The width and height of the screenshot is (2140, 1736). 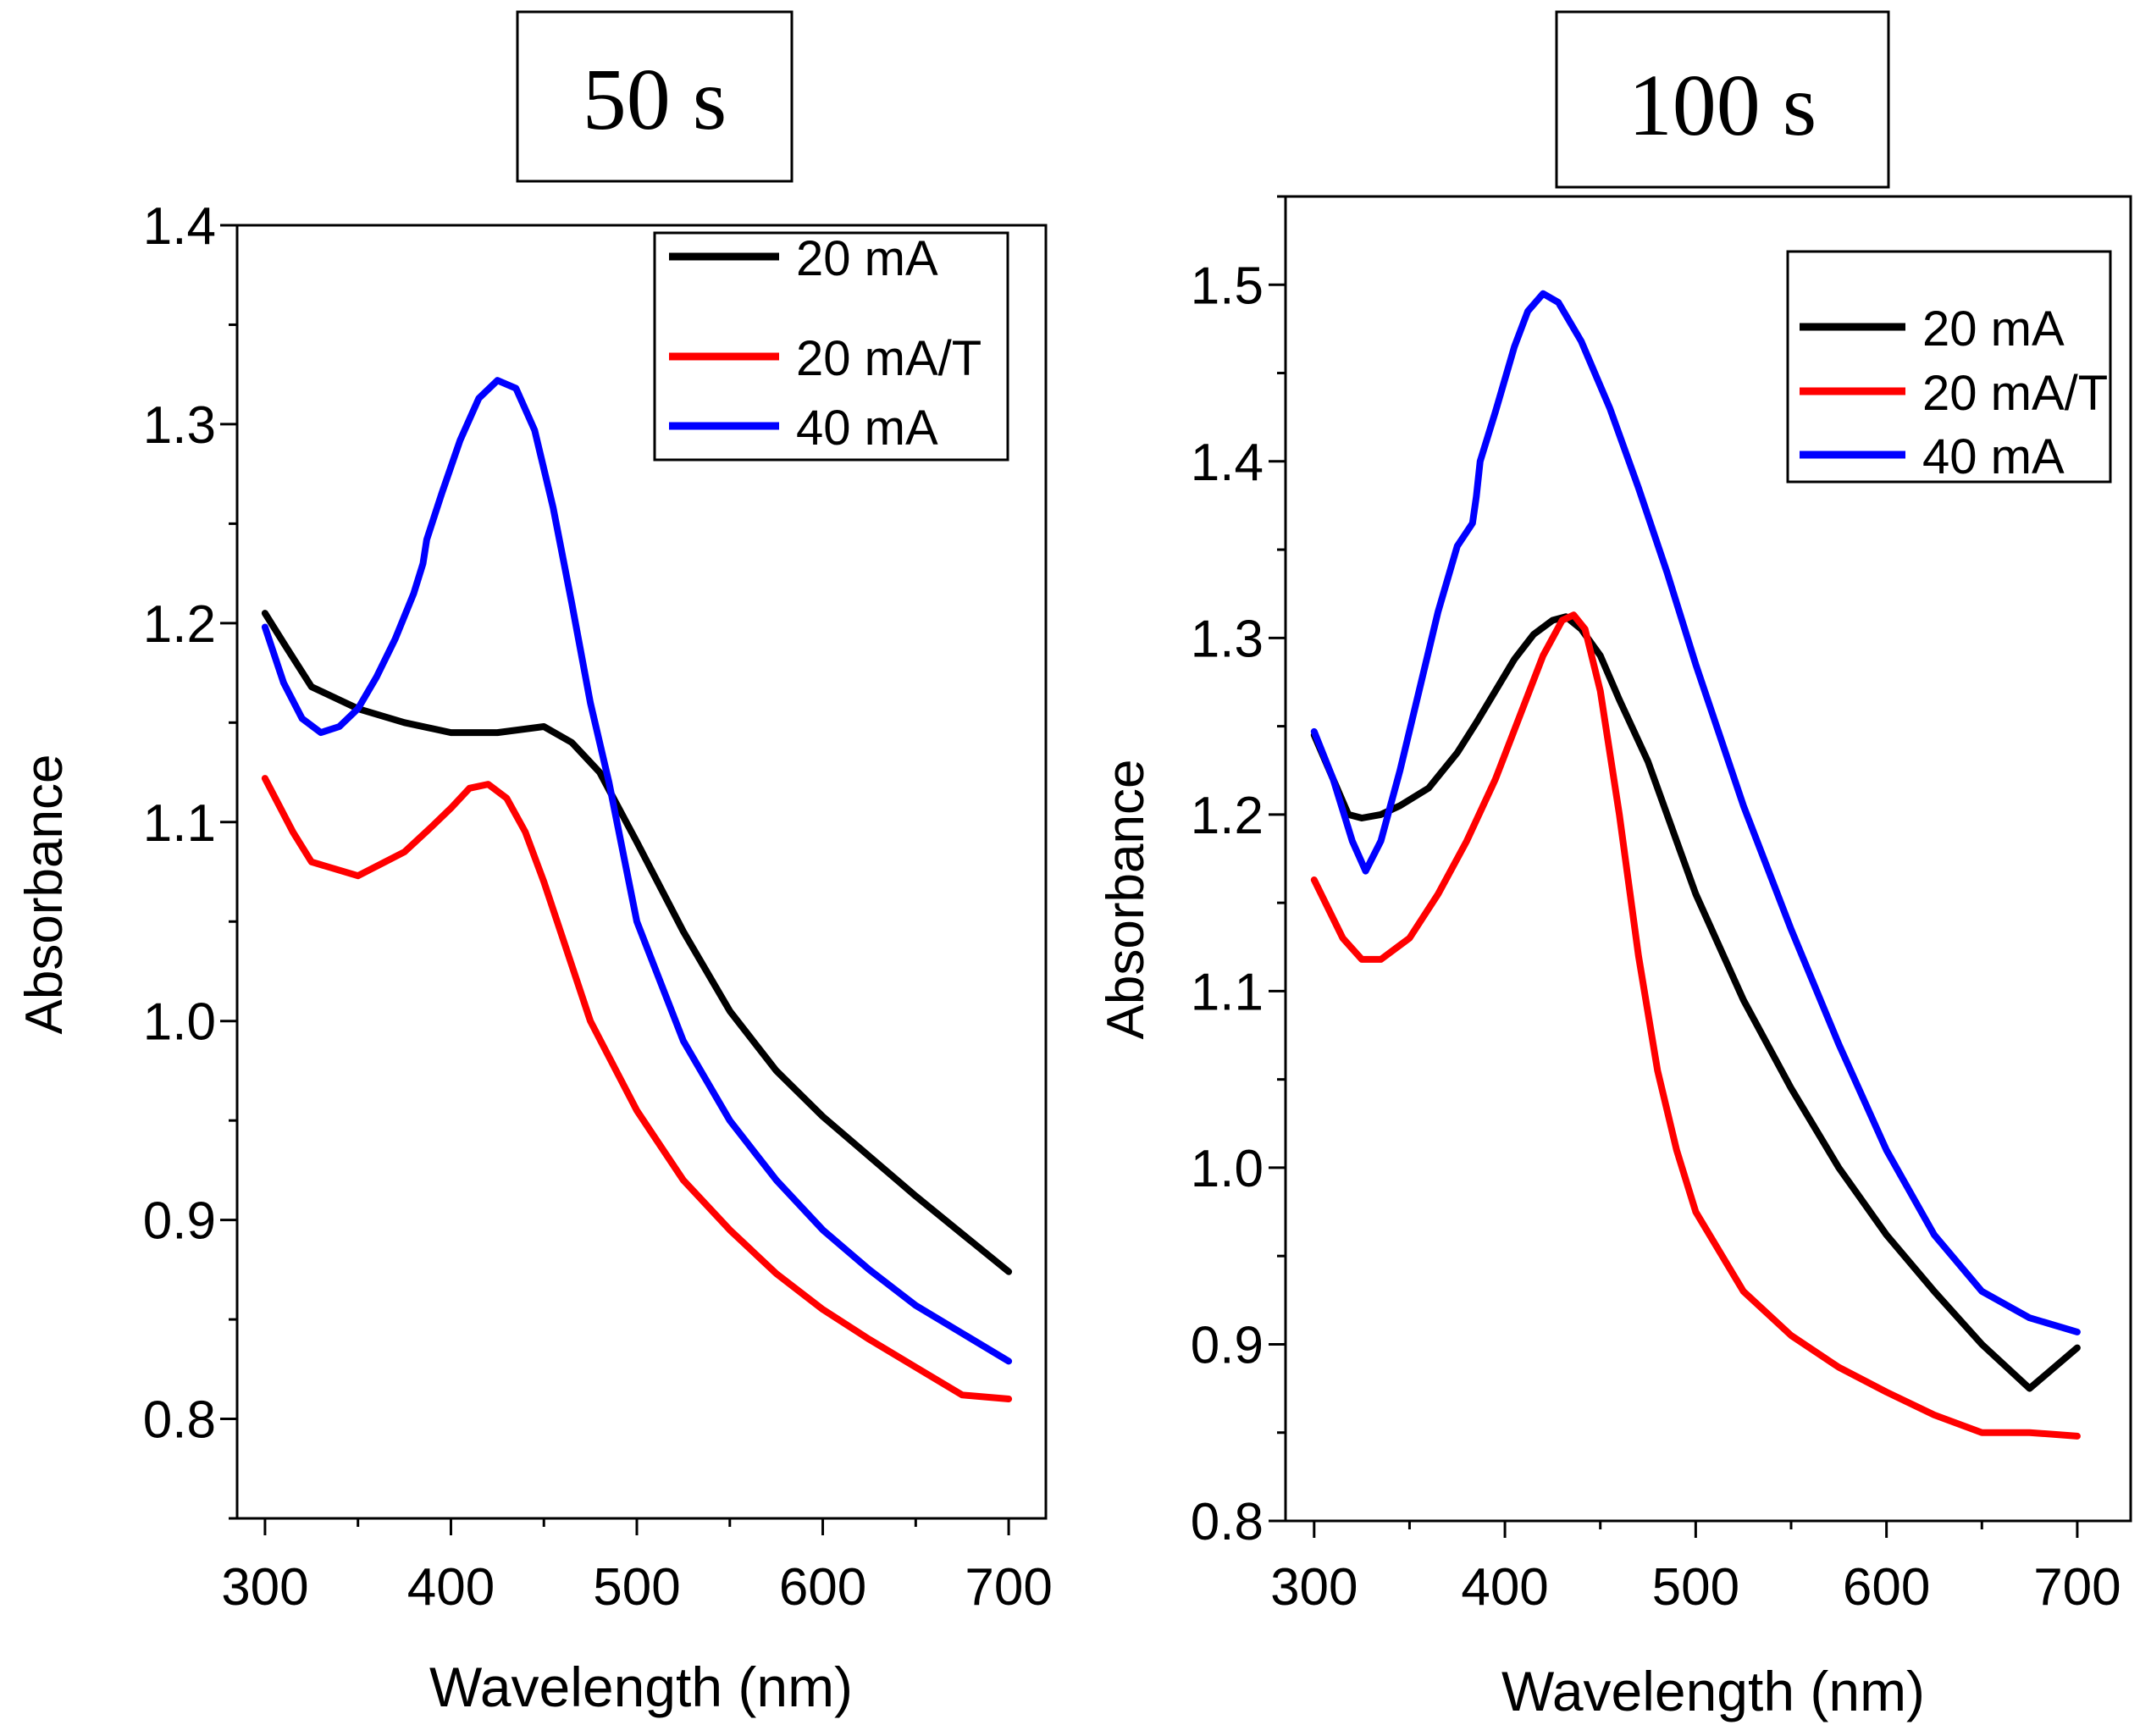 I want to click on chart-100s-y-ticks: 0.8 0.9 1.0 1.1 1.2 1.3 1.4 1.5, so click(x=1238, y=873).